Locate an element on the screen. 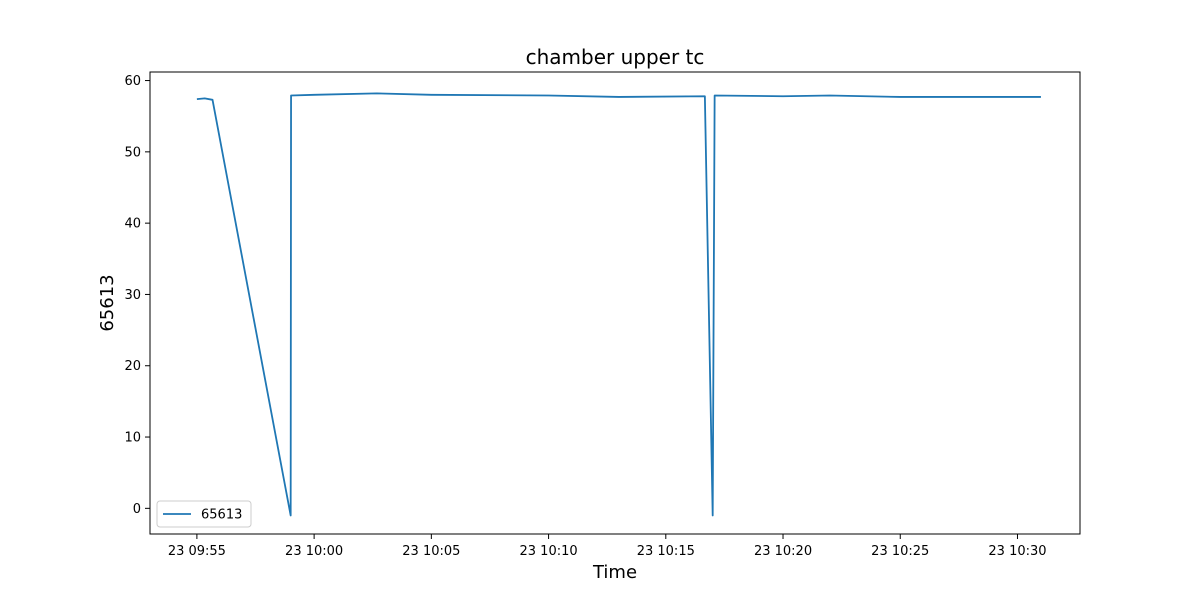 This screenshot has width=1200, height=604. legend-box is located at coordinates (204, 514).